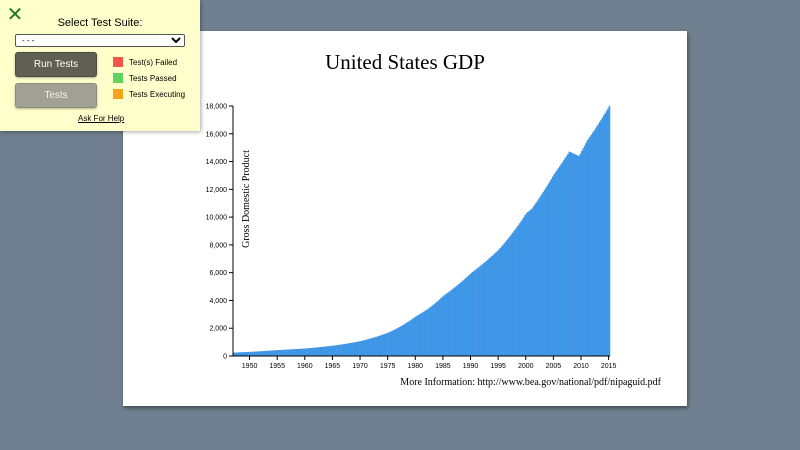 The image size is (800, 450). Describe the element at coordinates (526, 366) in the screenshot. I see `x-tick-label: 2000` at that location.